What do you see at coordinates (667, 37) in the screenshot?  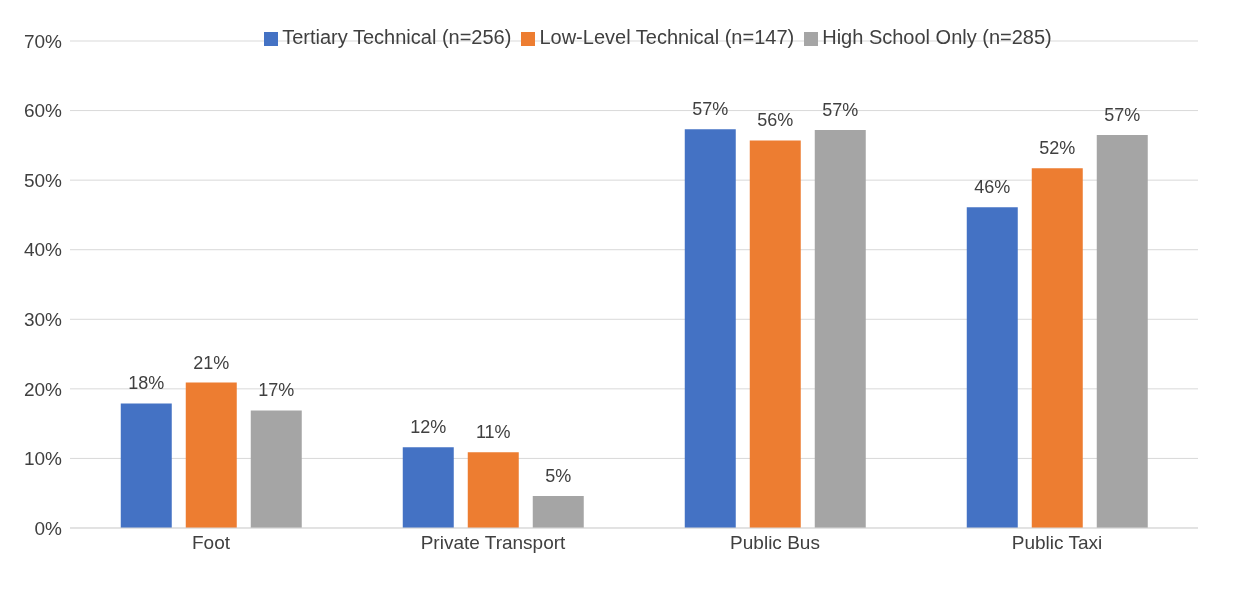 I see `legend-label: Low-Level Technical (n=147)` at bounding box center [667, 37].